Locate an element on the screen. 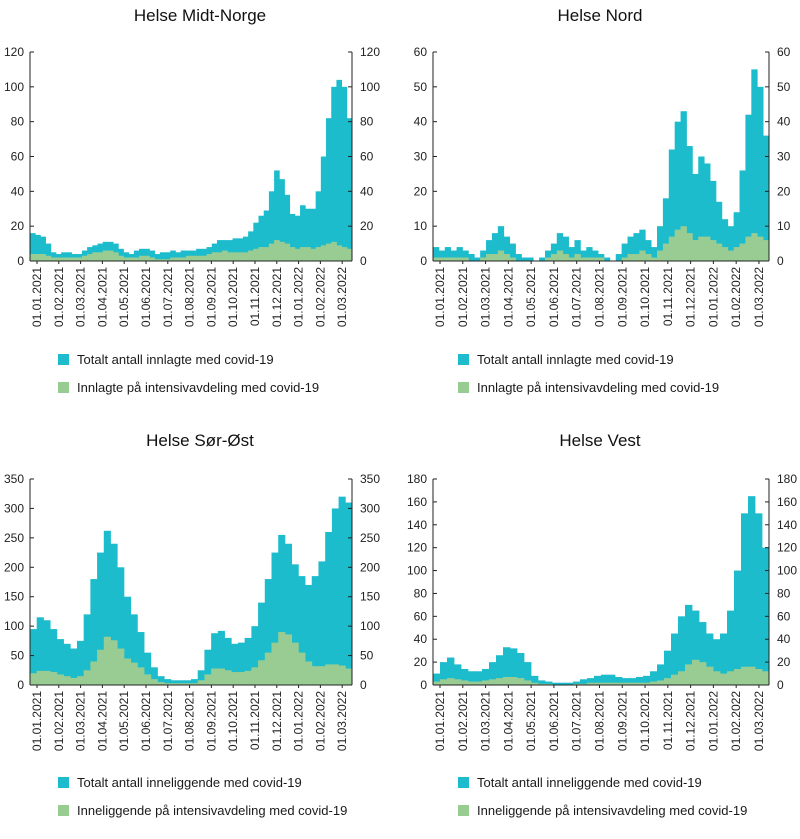 This screenshot has height=839, width=800. y-tick-label-left: 100 is located at coordinates (417, 571).